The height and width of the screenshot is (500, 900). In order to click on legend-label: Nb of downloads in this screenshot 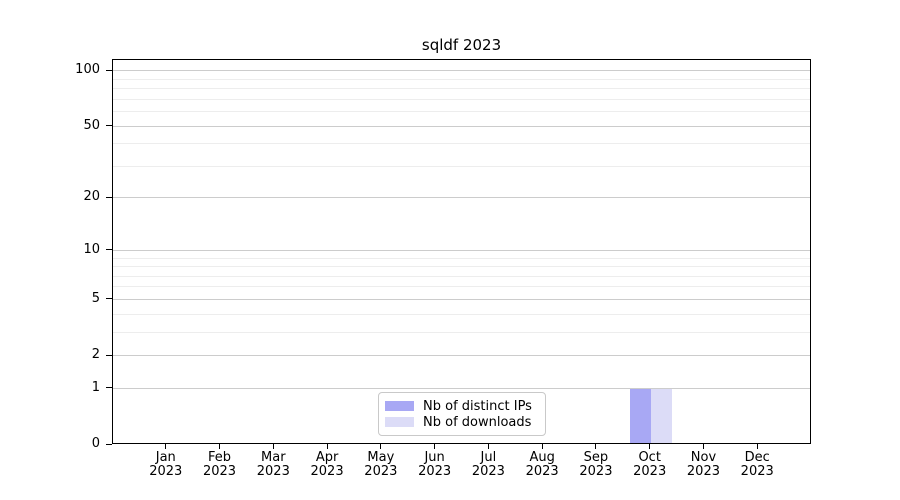, I will do `click(477, 422)`.